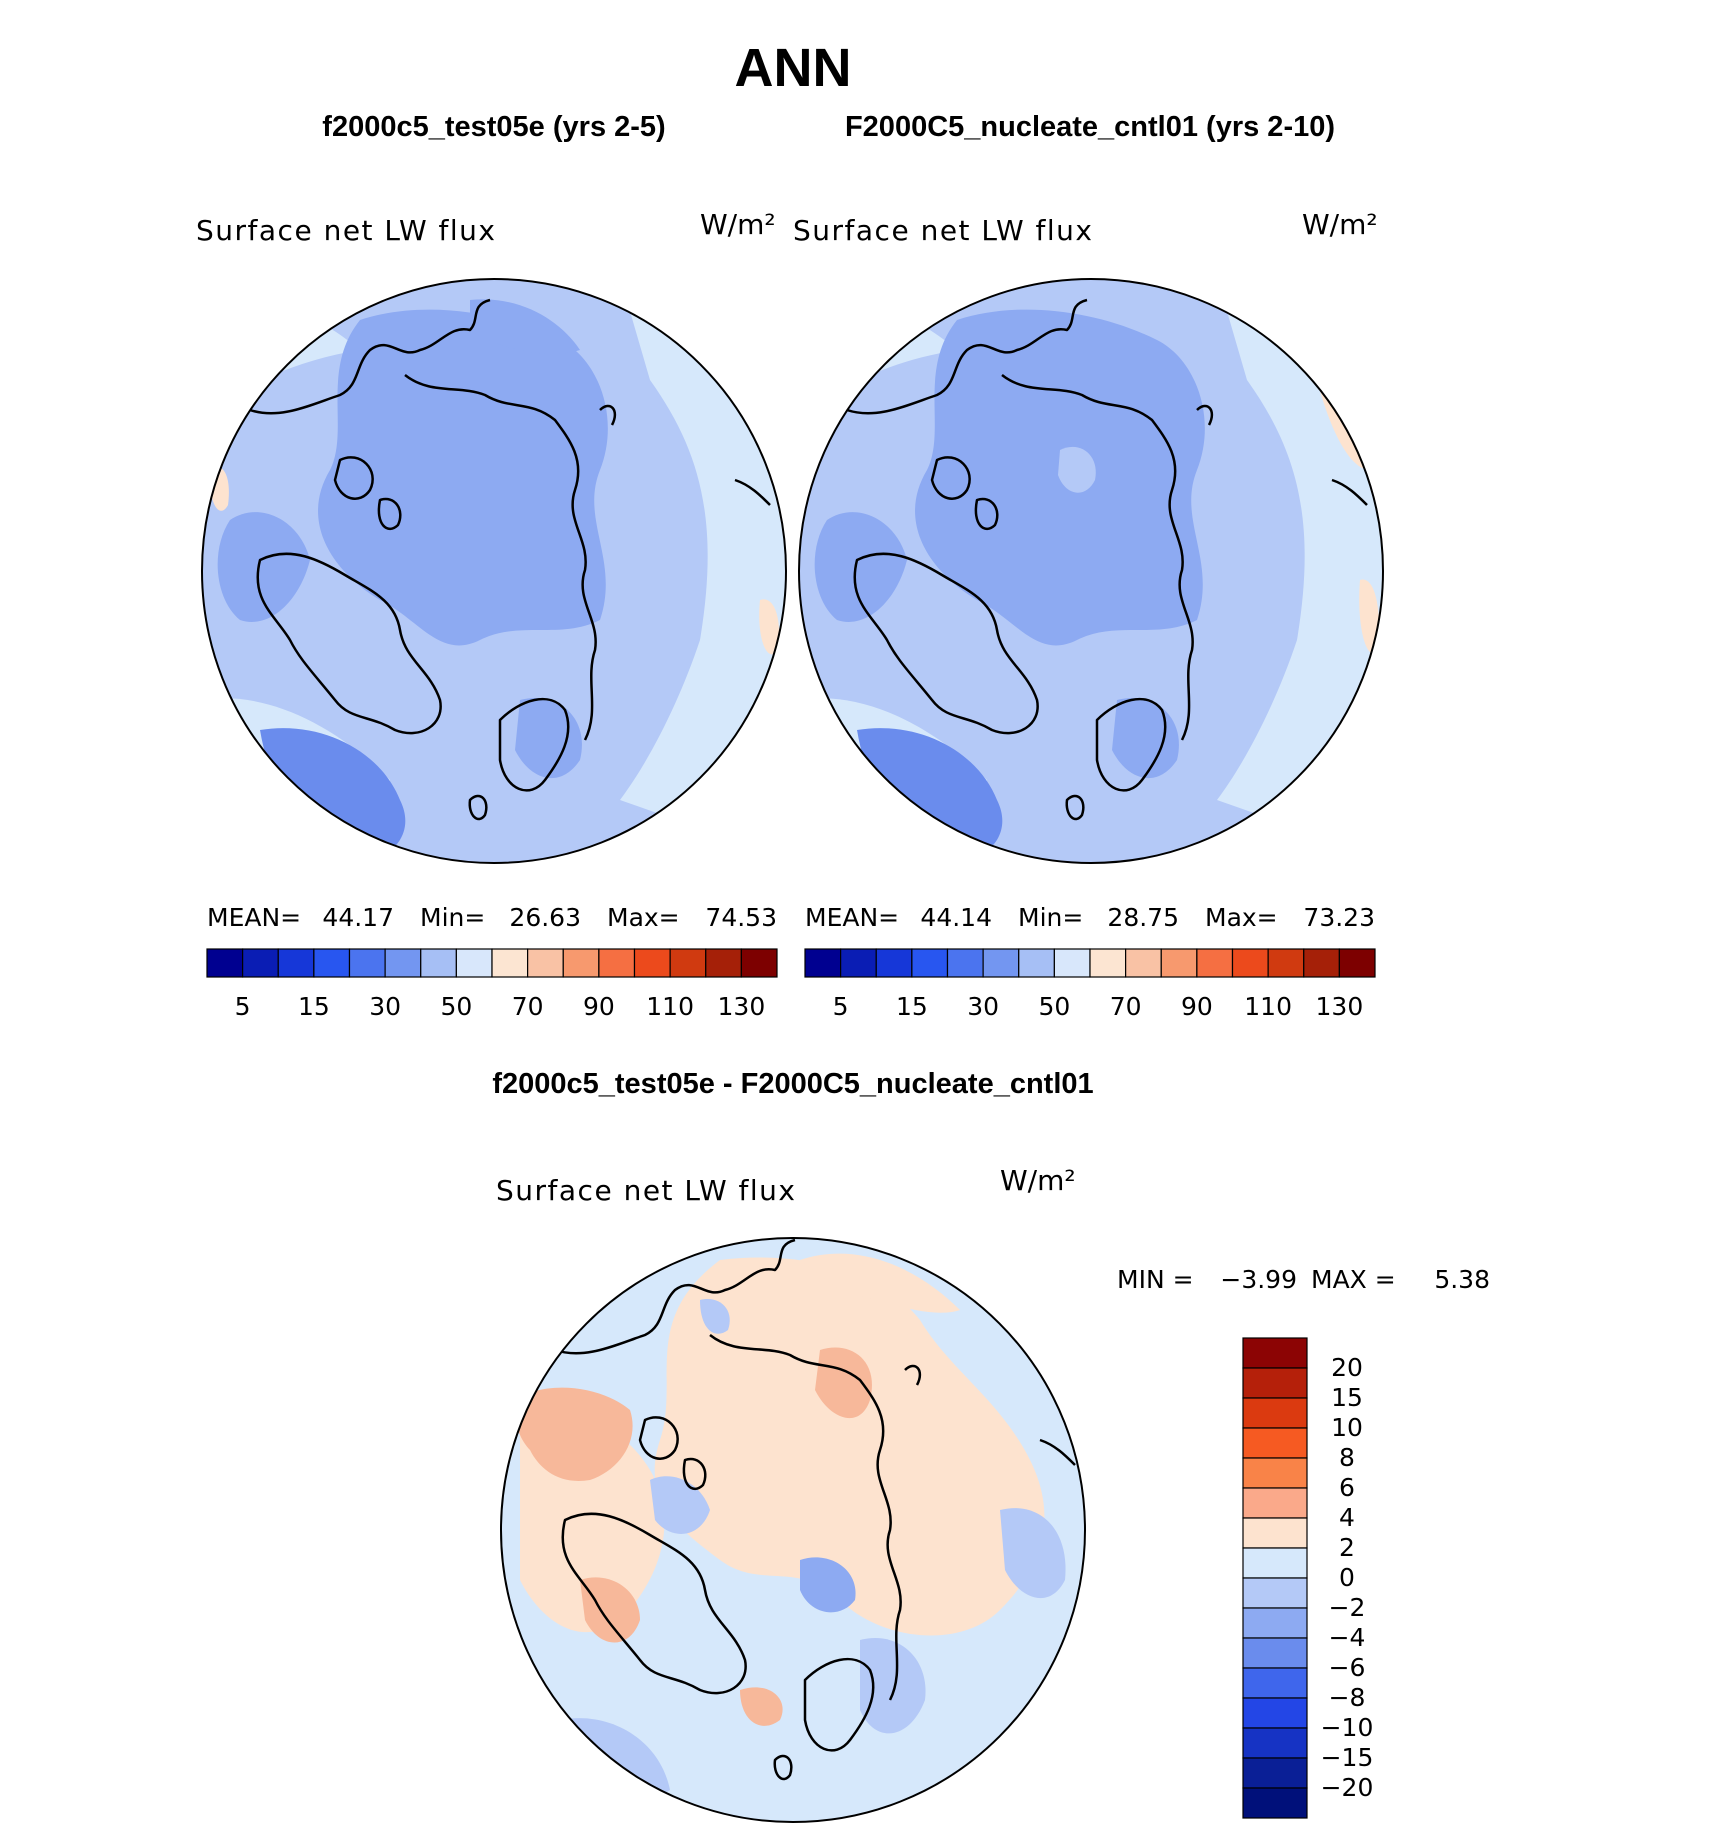 Image resolution: width=1710 pixels, height=1840 pixels. I want to click on map-1-border, so click(494, 571).